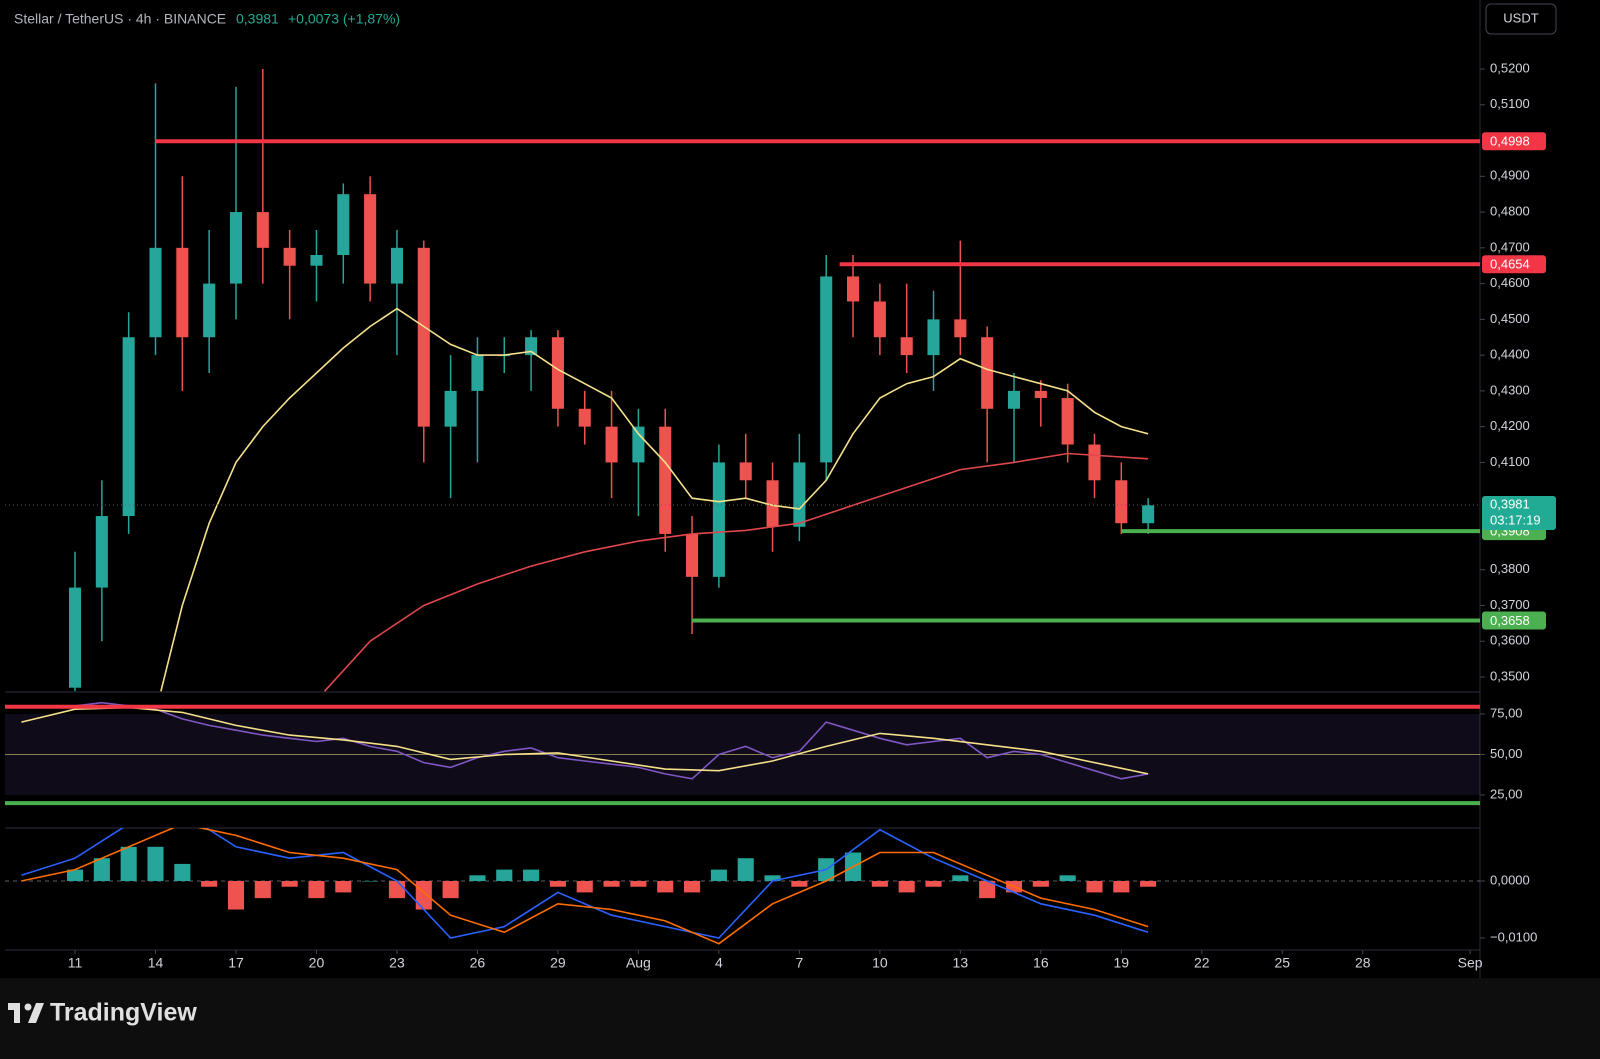  Describe the element at coordinates (75, 963) in the screenshot. I see `x-tick-label: 11` at that location.